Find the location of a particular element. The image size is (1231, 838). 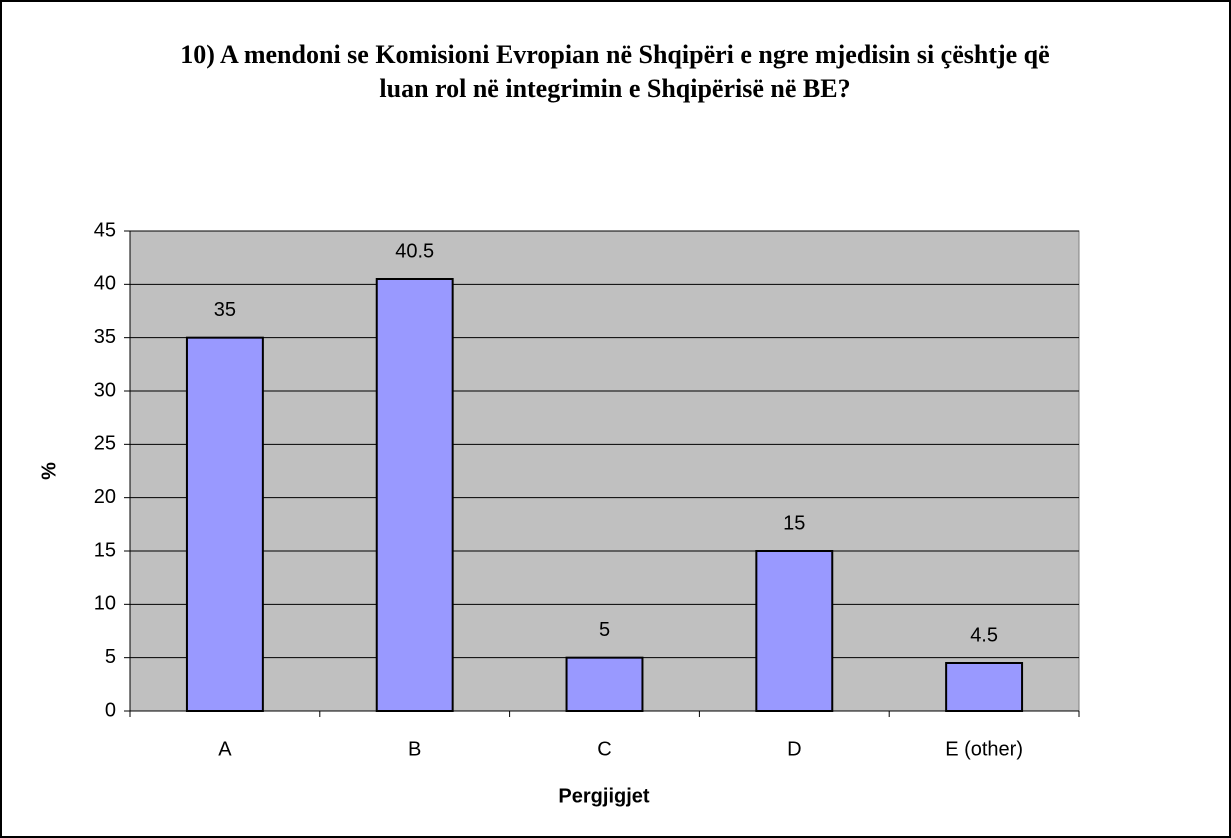

data-label: 35 is located at coordinates (225, 310).